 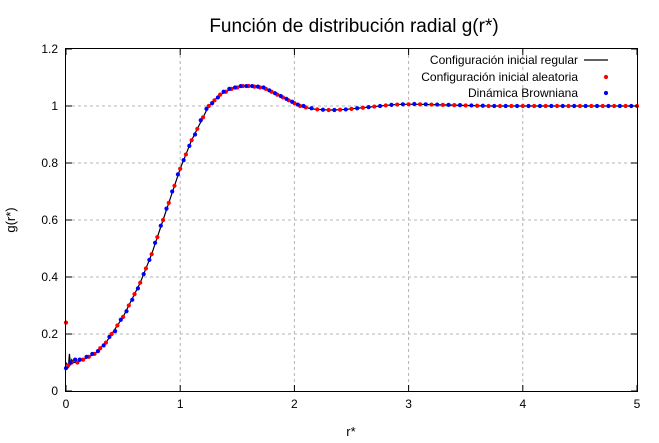 What do you see at coordinates (180, 404) in the screenshot?
I see `x-tick-label: 1` at bounding box center [180, 404].